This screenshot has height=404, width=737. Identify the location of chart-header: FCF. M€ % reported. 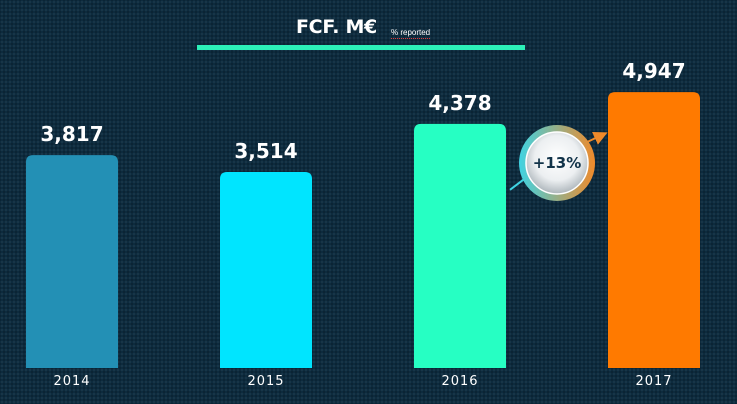
(368, 30).